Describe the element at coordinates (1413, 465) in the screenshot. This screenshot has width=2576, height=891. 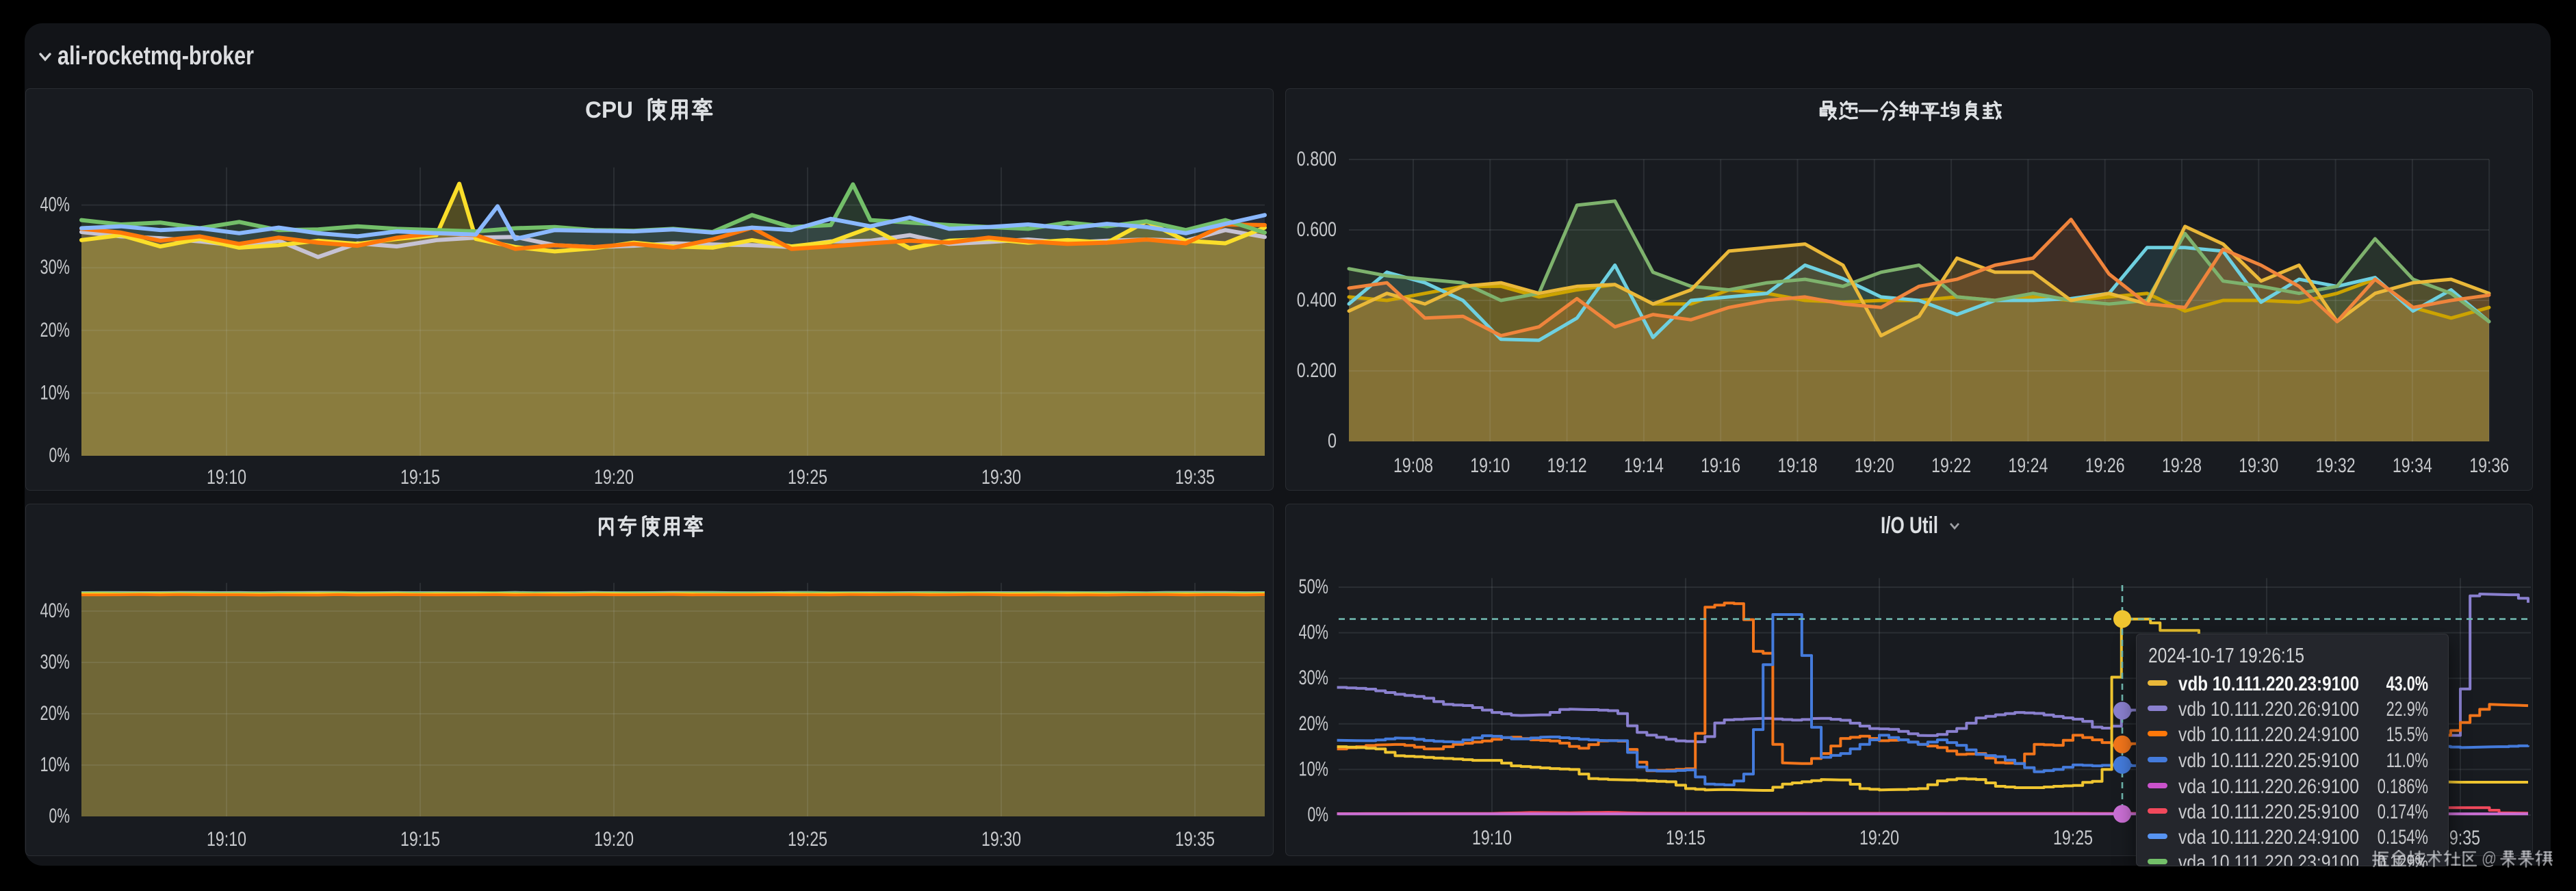
I see `svg-text: 19:08` at that location.